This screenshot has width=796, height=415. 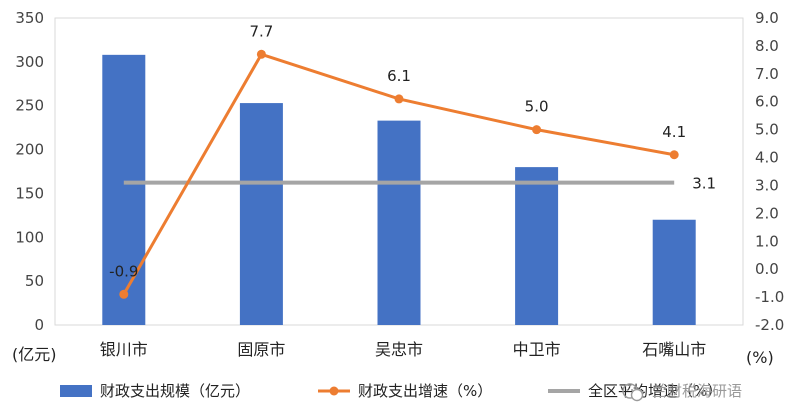 What do you see at coordinates (767, 213) in the screenshot?
I see `right-tick-label: 2.0` at bounding box center [767, 213].